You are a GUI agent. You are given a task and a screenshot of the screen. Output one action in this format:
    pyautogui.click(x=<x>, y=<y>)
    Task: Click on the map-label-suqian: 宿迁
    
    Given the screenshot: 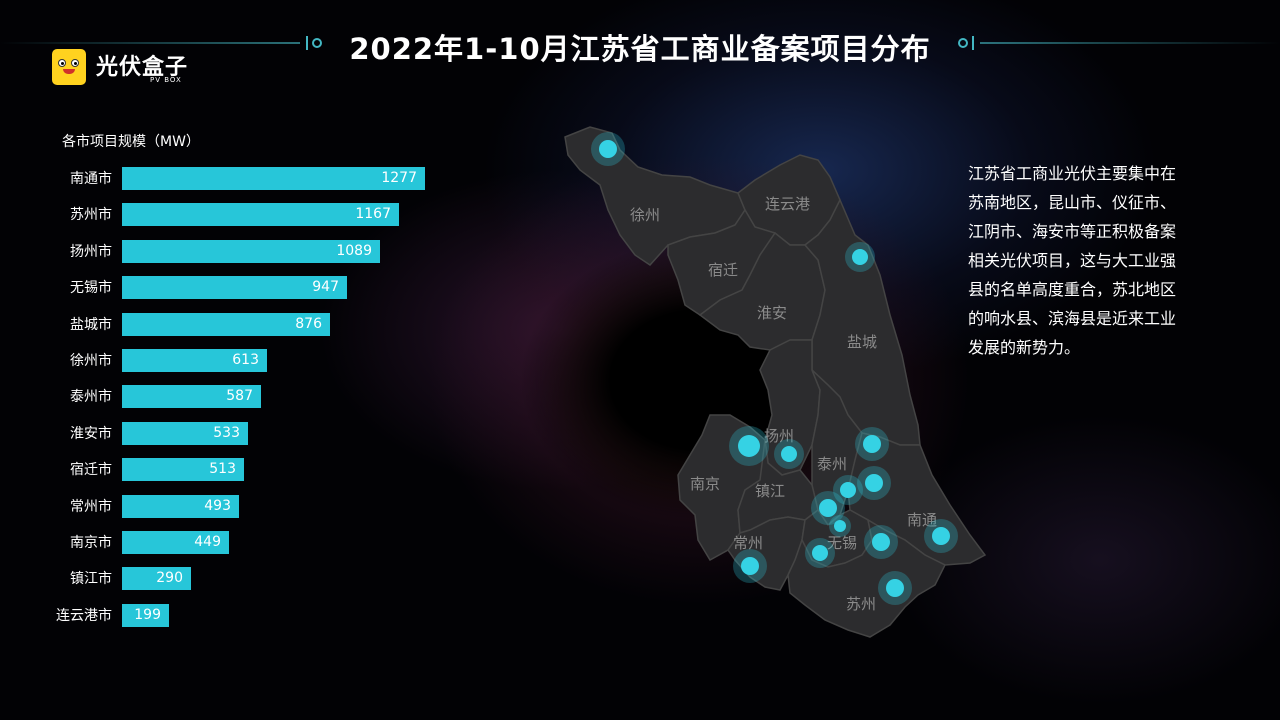 What is the action you would take?
    pyautogui.click(x=723, y=270)
    